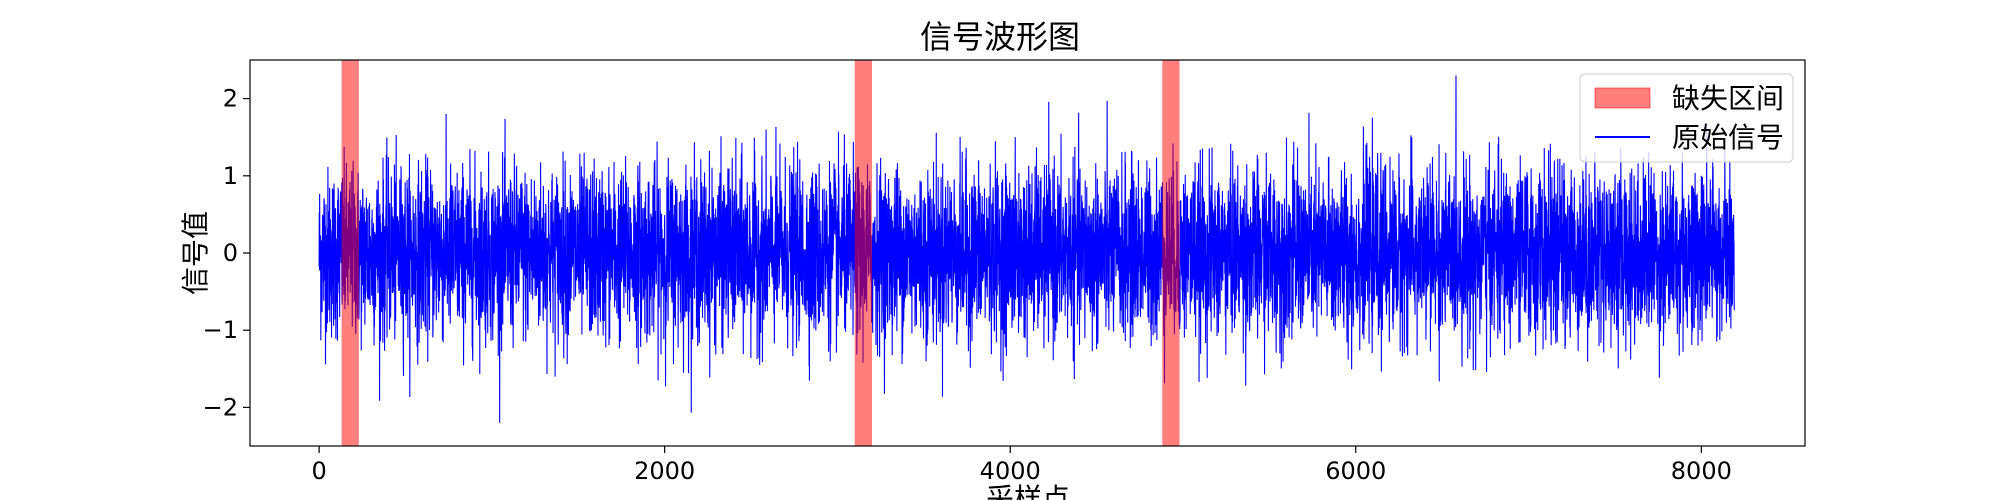  What do you see at coordinates (1701, 471) in the screenshot?
I see `x-tick-label: 8000` at bounding box center [1701, 471].